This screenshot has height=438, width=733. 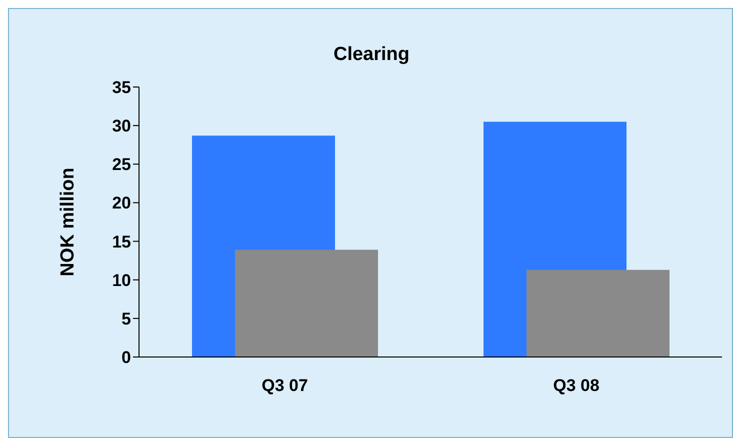 I want to click on y-tick-label: 30, so click(x=121, y=126).